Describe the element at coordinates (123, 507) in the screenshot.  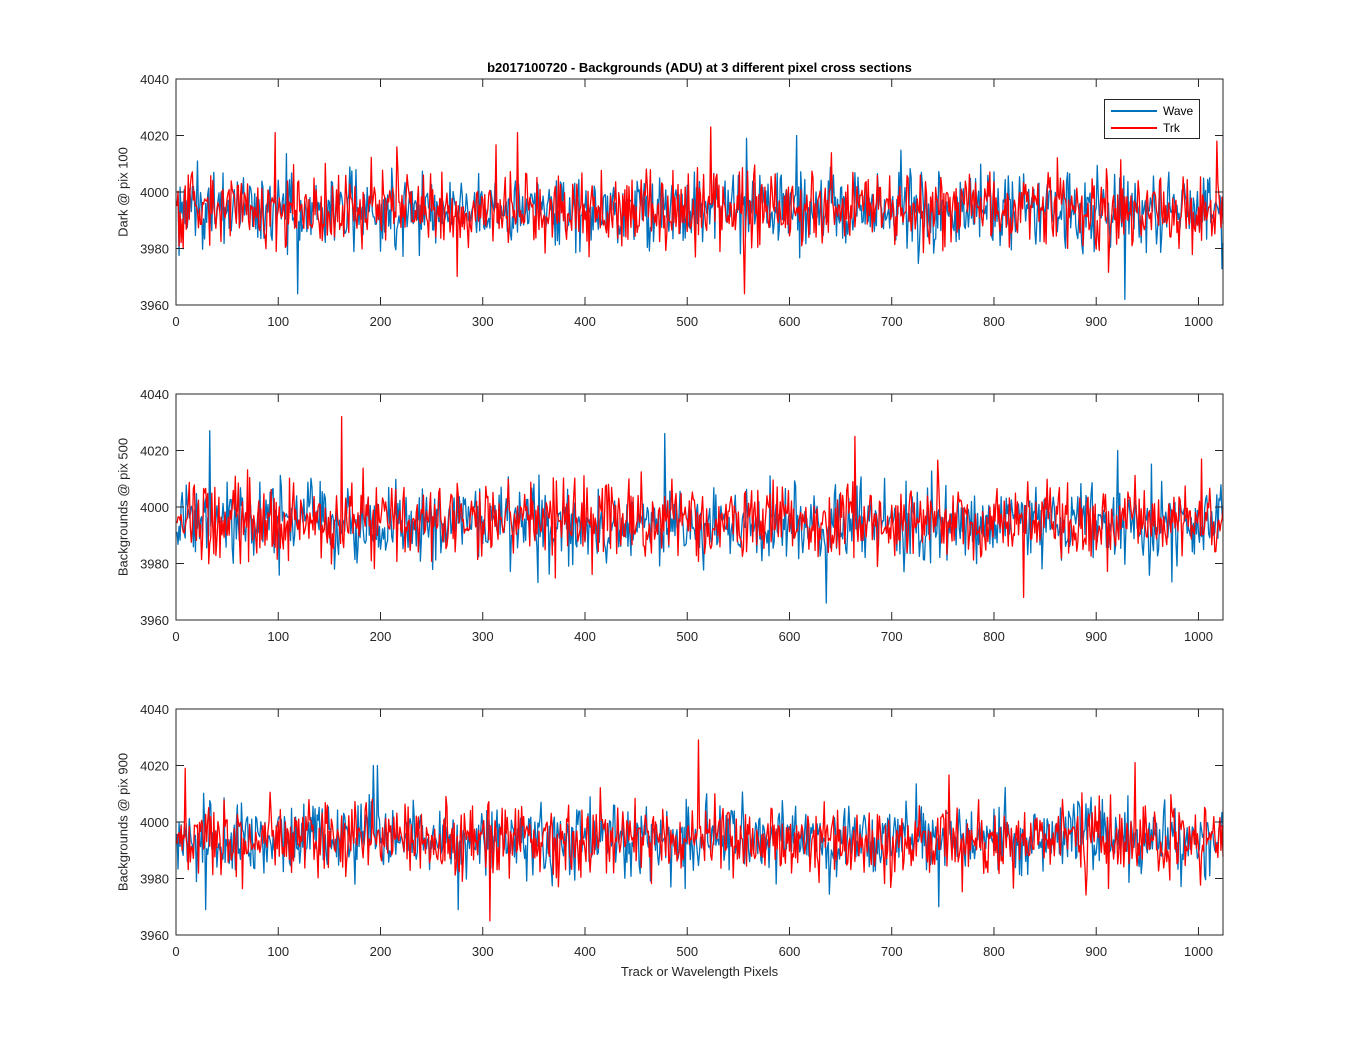
I see `y-axis-label-panel-2: Backgrounds @ pix 500` at that location.